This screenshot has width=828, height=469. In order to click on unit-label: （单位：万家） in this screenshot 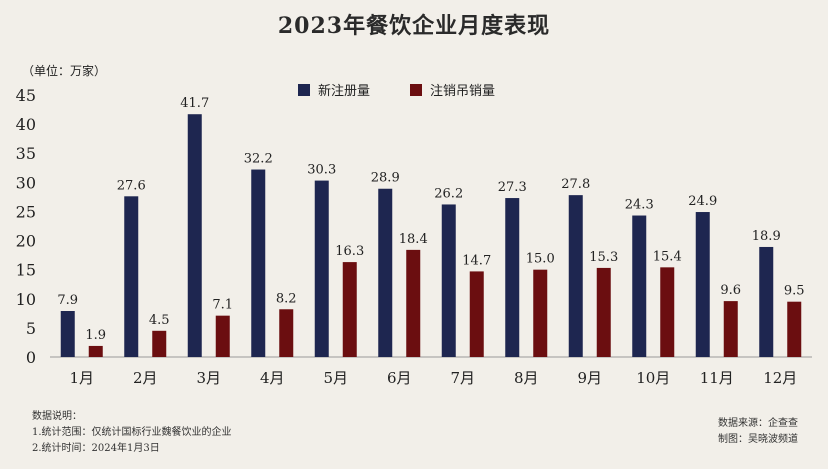, I will do `click(64, 71)`.